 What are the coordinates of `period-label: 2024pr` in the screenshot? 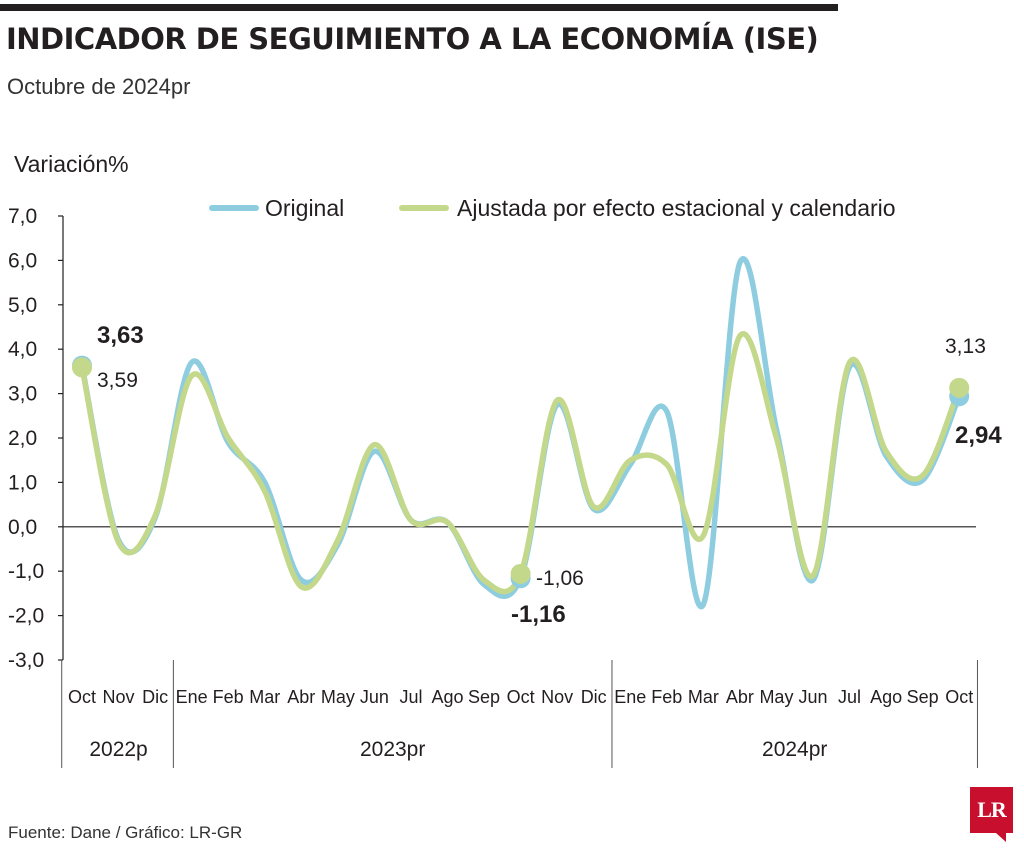 It's located at (794, 749).